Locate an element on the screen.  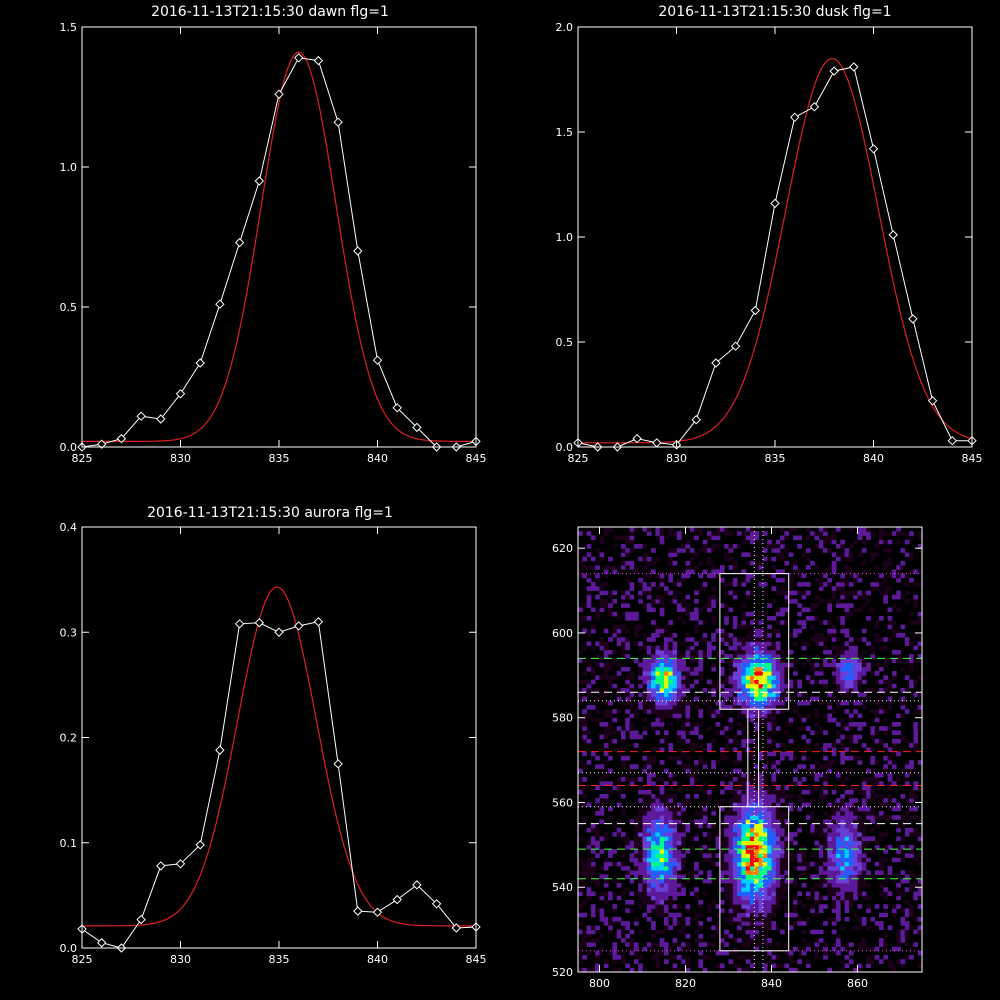
data-point-marker is located at coordinates (200, 845).